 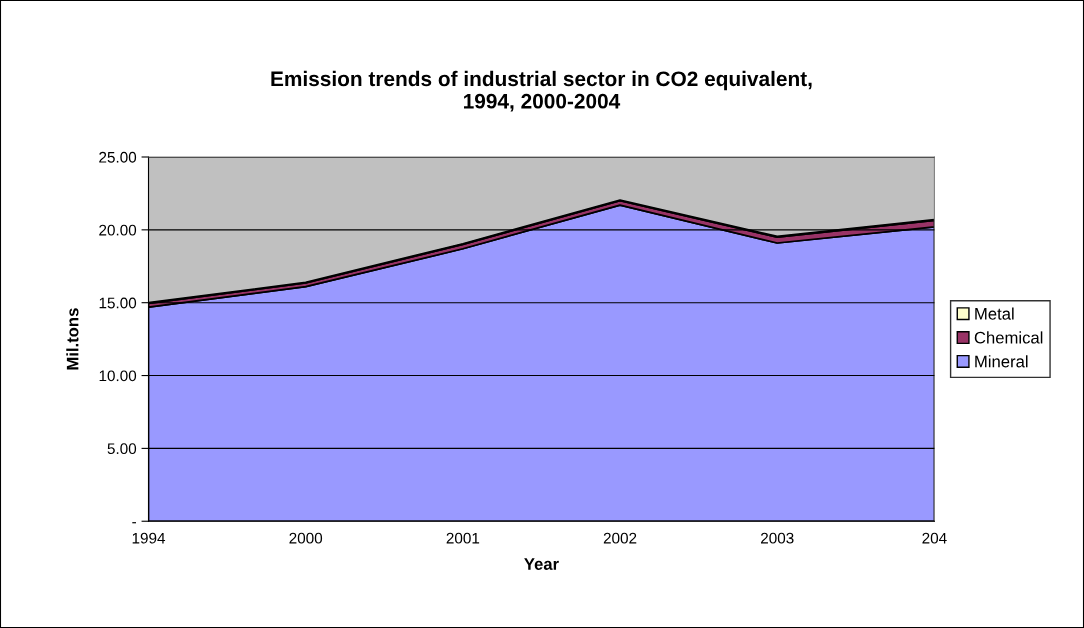 I want to click on y-tick-label: 15.00, so click(x=118, y=303).